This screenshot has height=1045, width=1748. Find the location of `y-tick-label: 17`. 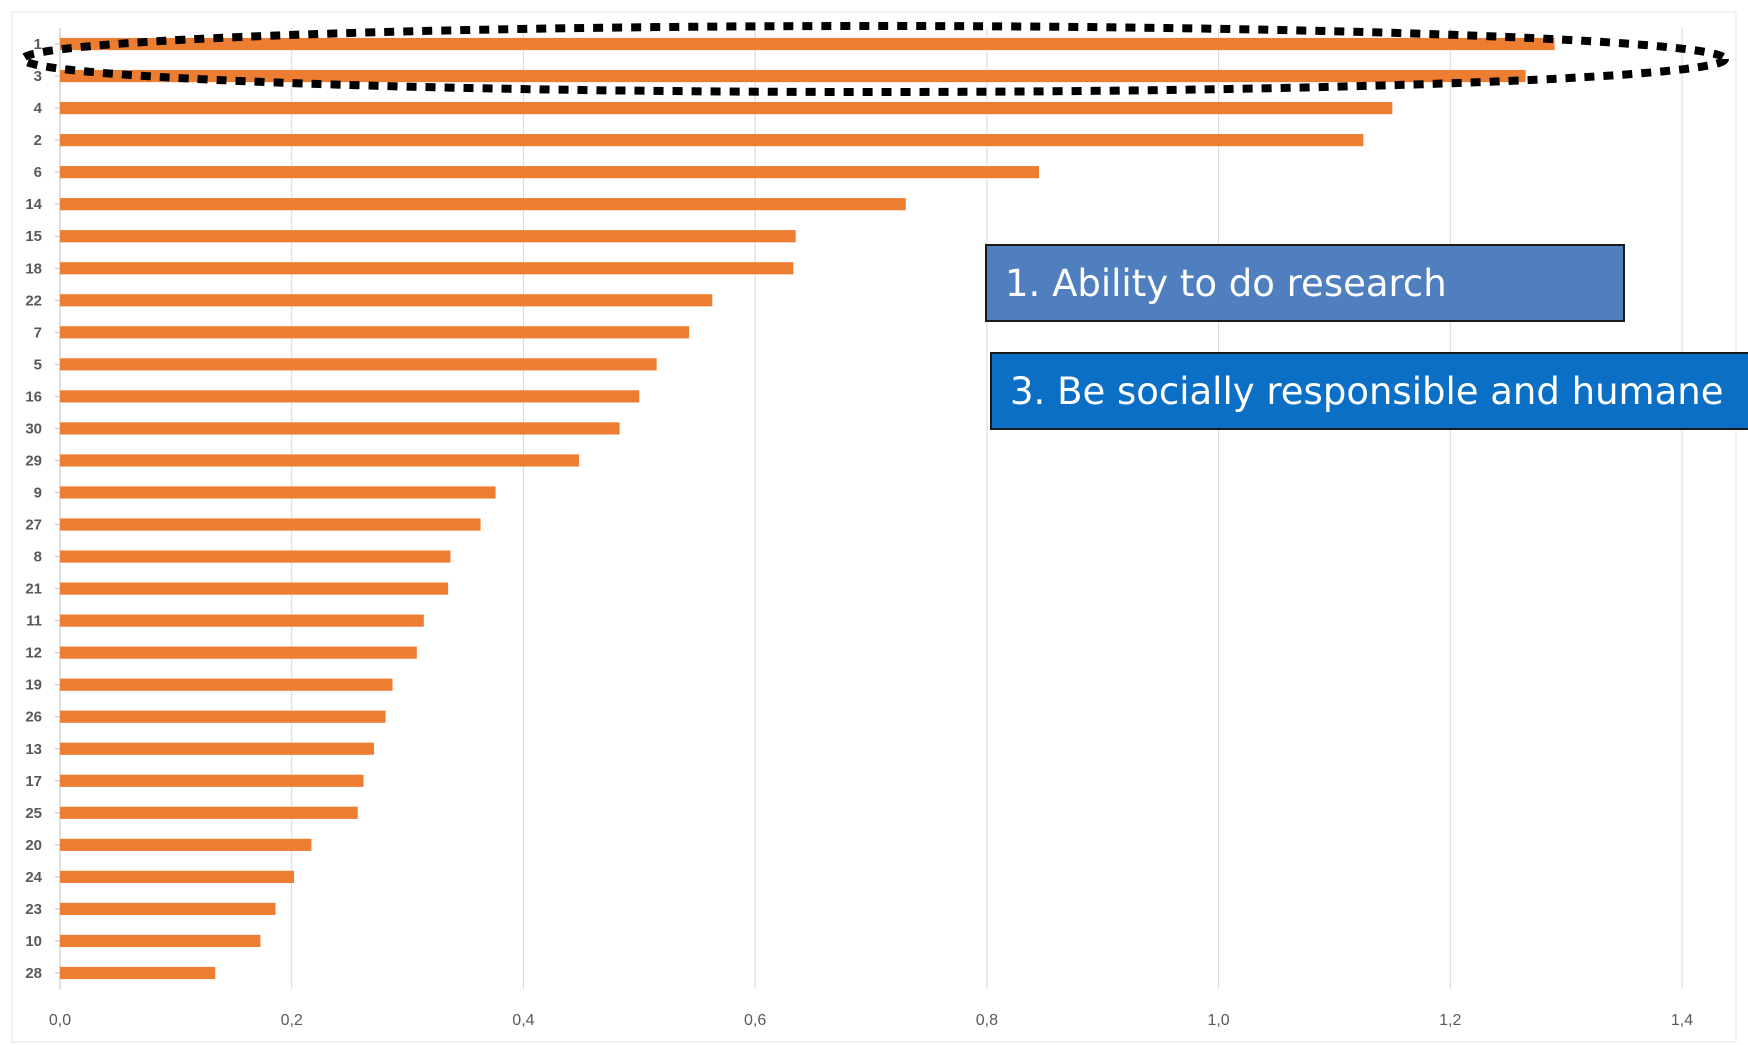

y-tick-label: 17 is located at coordinates (33, 781).